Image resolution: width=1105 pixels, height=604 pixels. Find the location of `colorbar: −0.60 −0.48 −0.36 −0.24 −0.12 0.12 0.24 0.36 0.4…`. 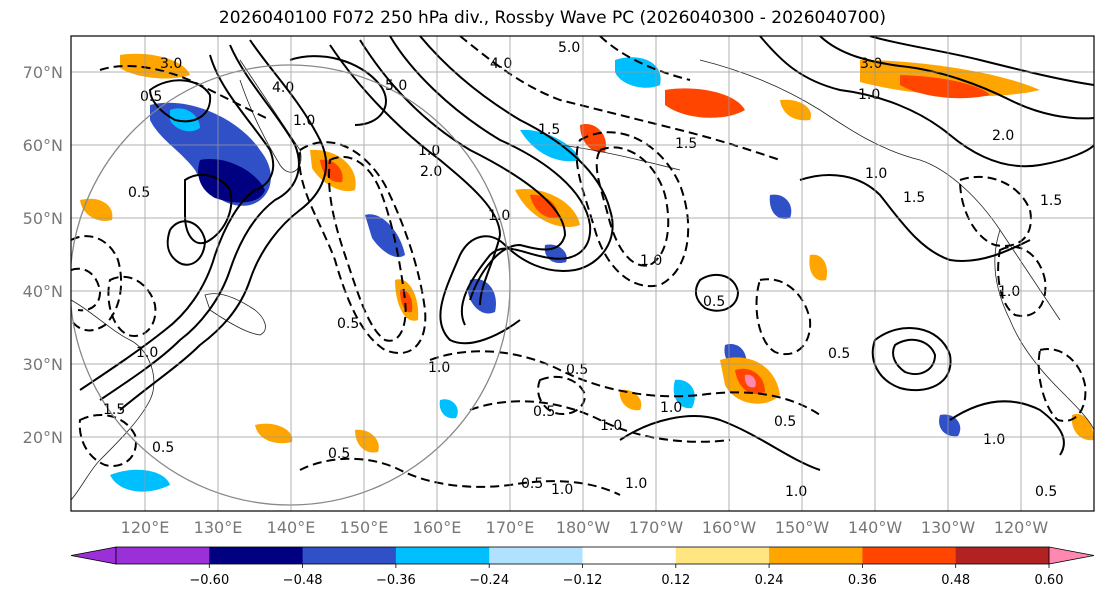

colorbar: −0.60 −0.48 −0.36 −0.24 −0.12 0.12 0.24 0.36 0.4… is located at coordinates (582, 567).